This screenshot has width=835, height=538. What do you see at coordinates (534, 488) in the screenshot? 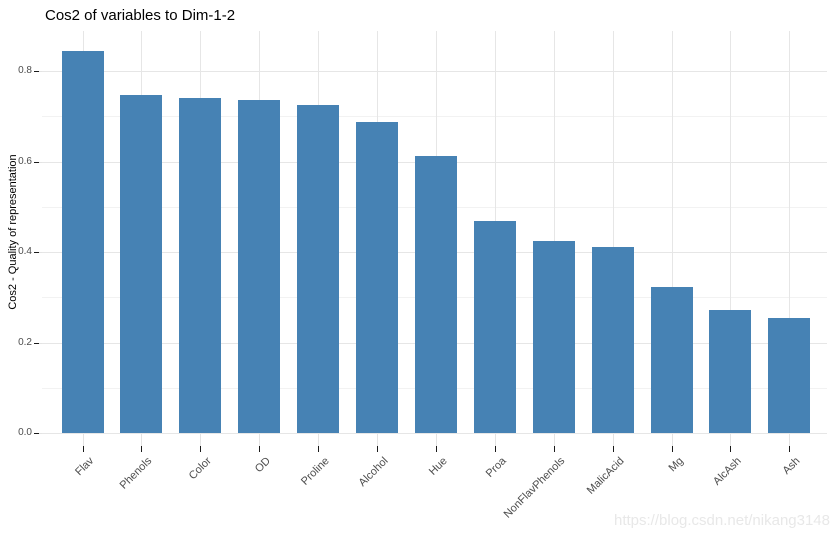
I see `x-tick-label: NonFlavPhenols` at bounding box center [534, 488].